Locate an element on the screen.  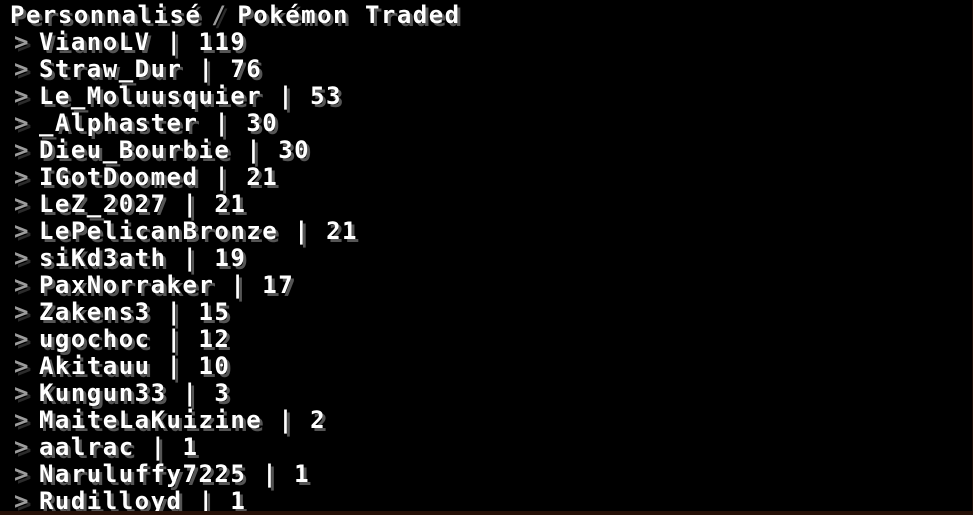
scoreboard-row: > LeZ_2027 | 21 is located at coordinates (493, 204).